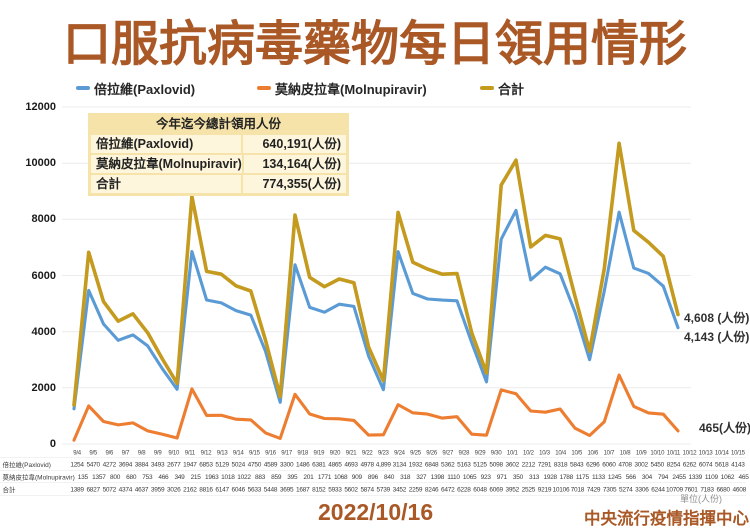  I want to click on value-cell: 4,899, so click(383, 464).